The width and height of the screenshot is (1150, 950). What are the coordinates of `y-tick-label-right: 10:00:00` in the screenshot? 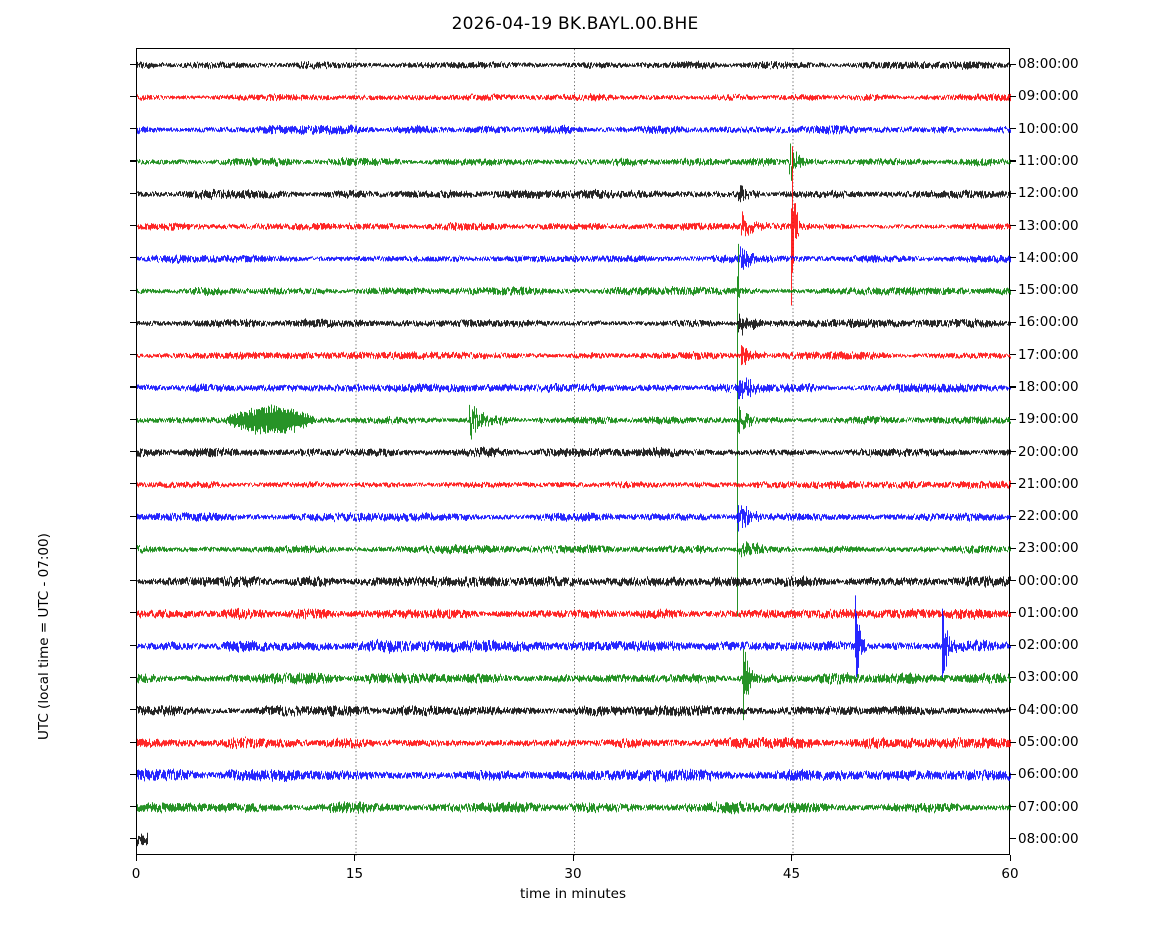 It's located at (1048, 128).